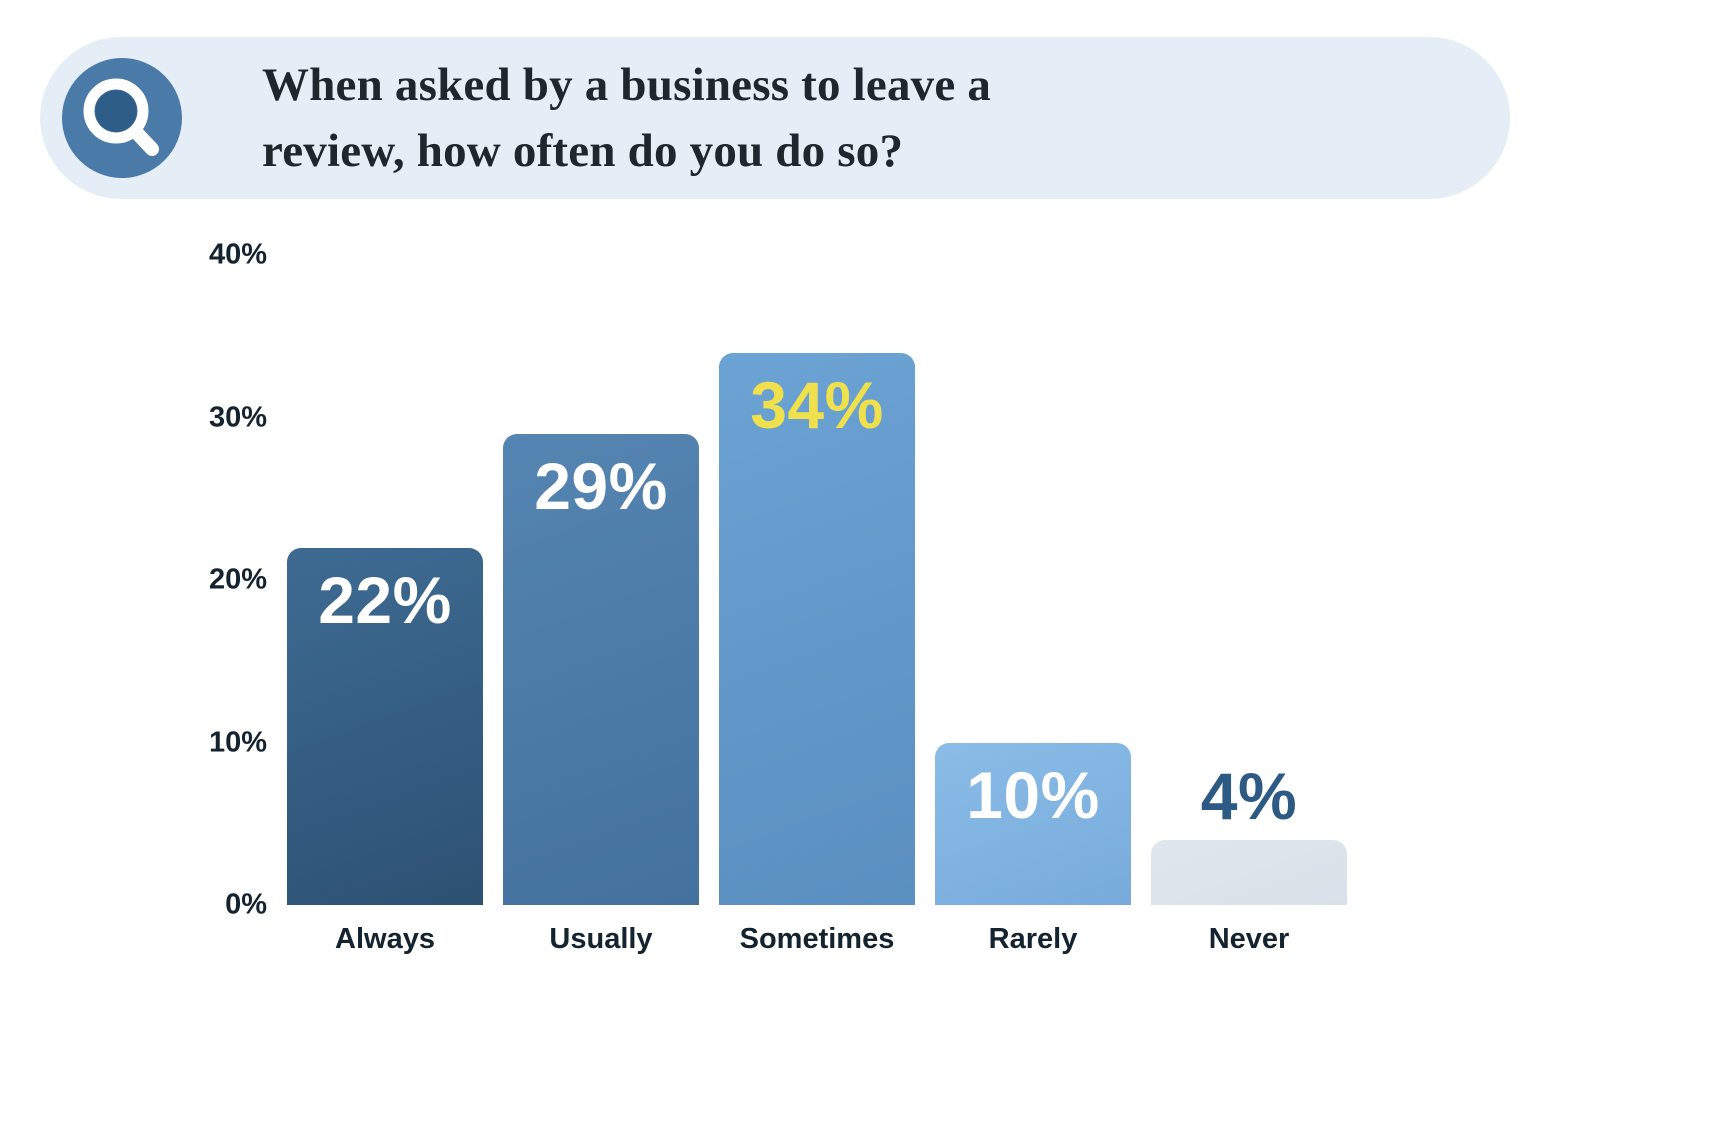 This screenshot has width=1717, height=1145. Describe the element at coordinates (627, 85) in the screenshot. I see `question-line-1: When asked by a business to leave a` at that location.